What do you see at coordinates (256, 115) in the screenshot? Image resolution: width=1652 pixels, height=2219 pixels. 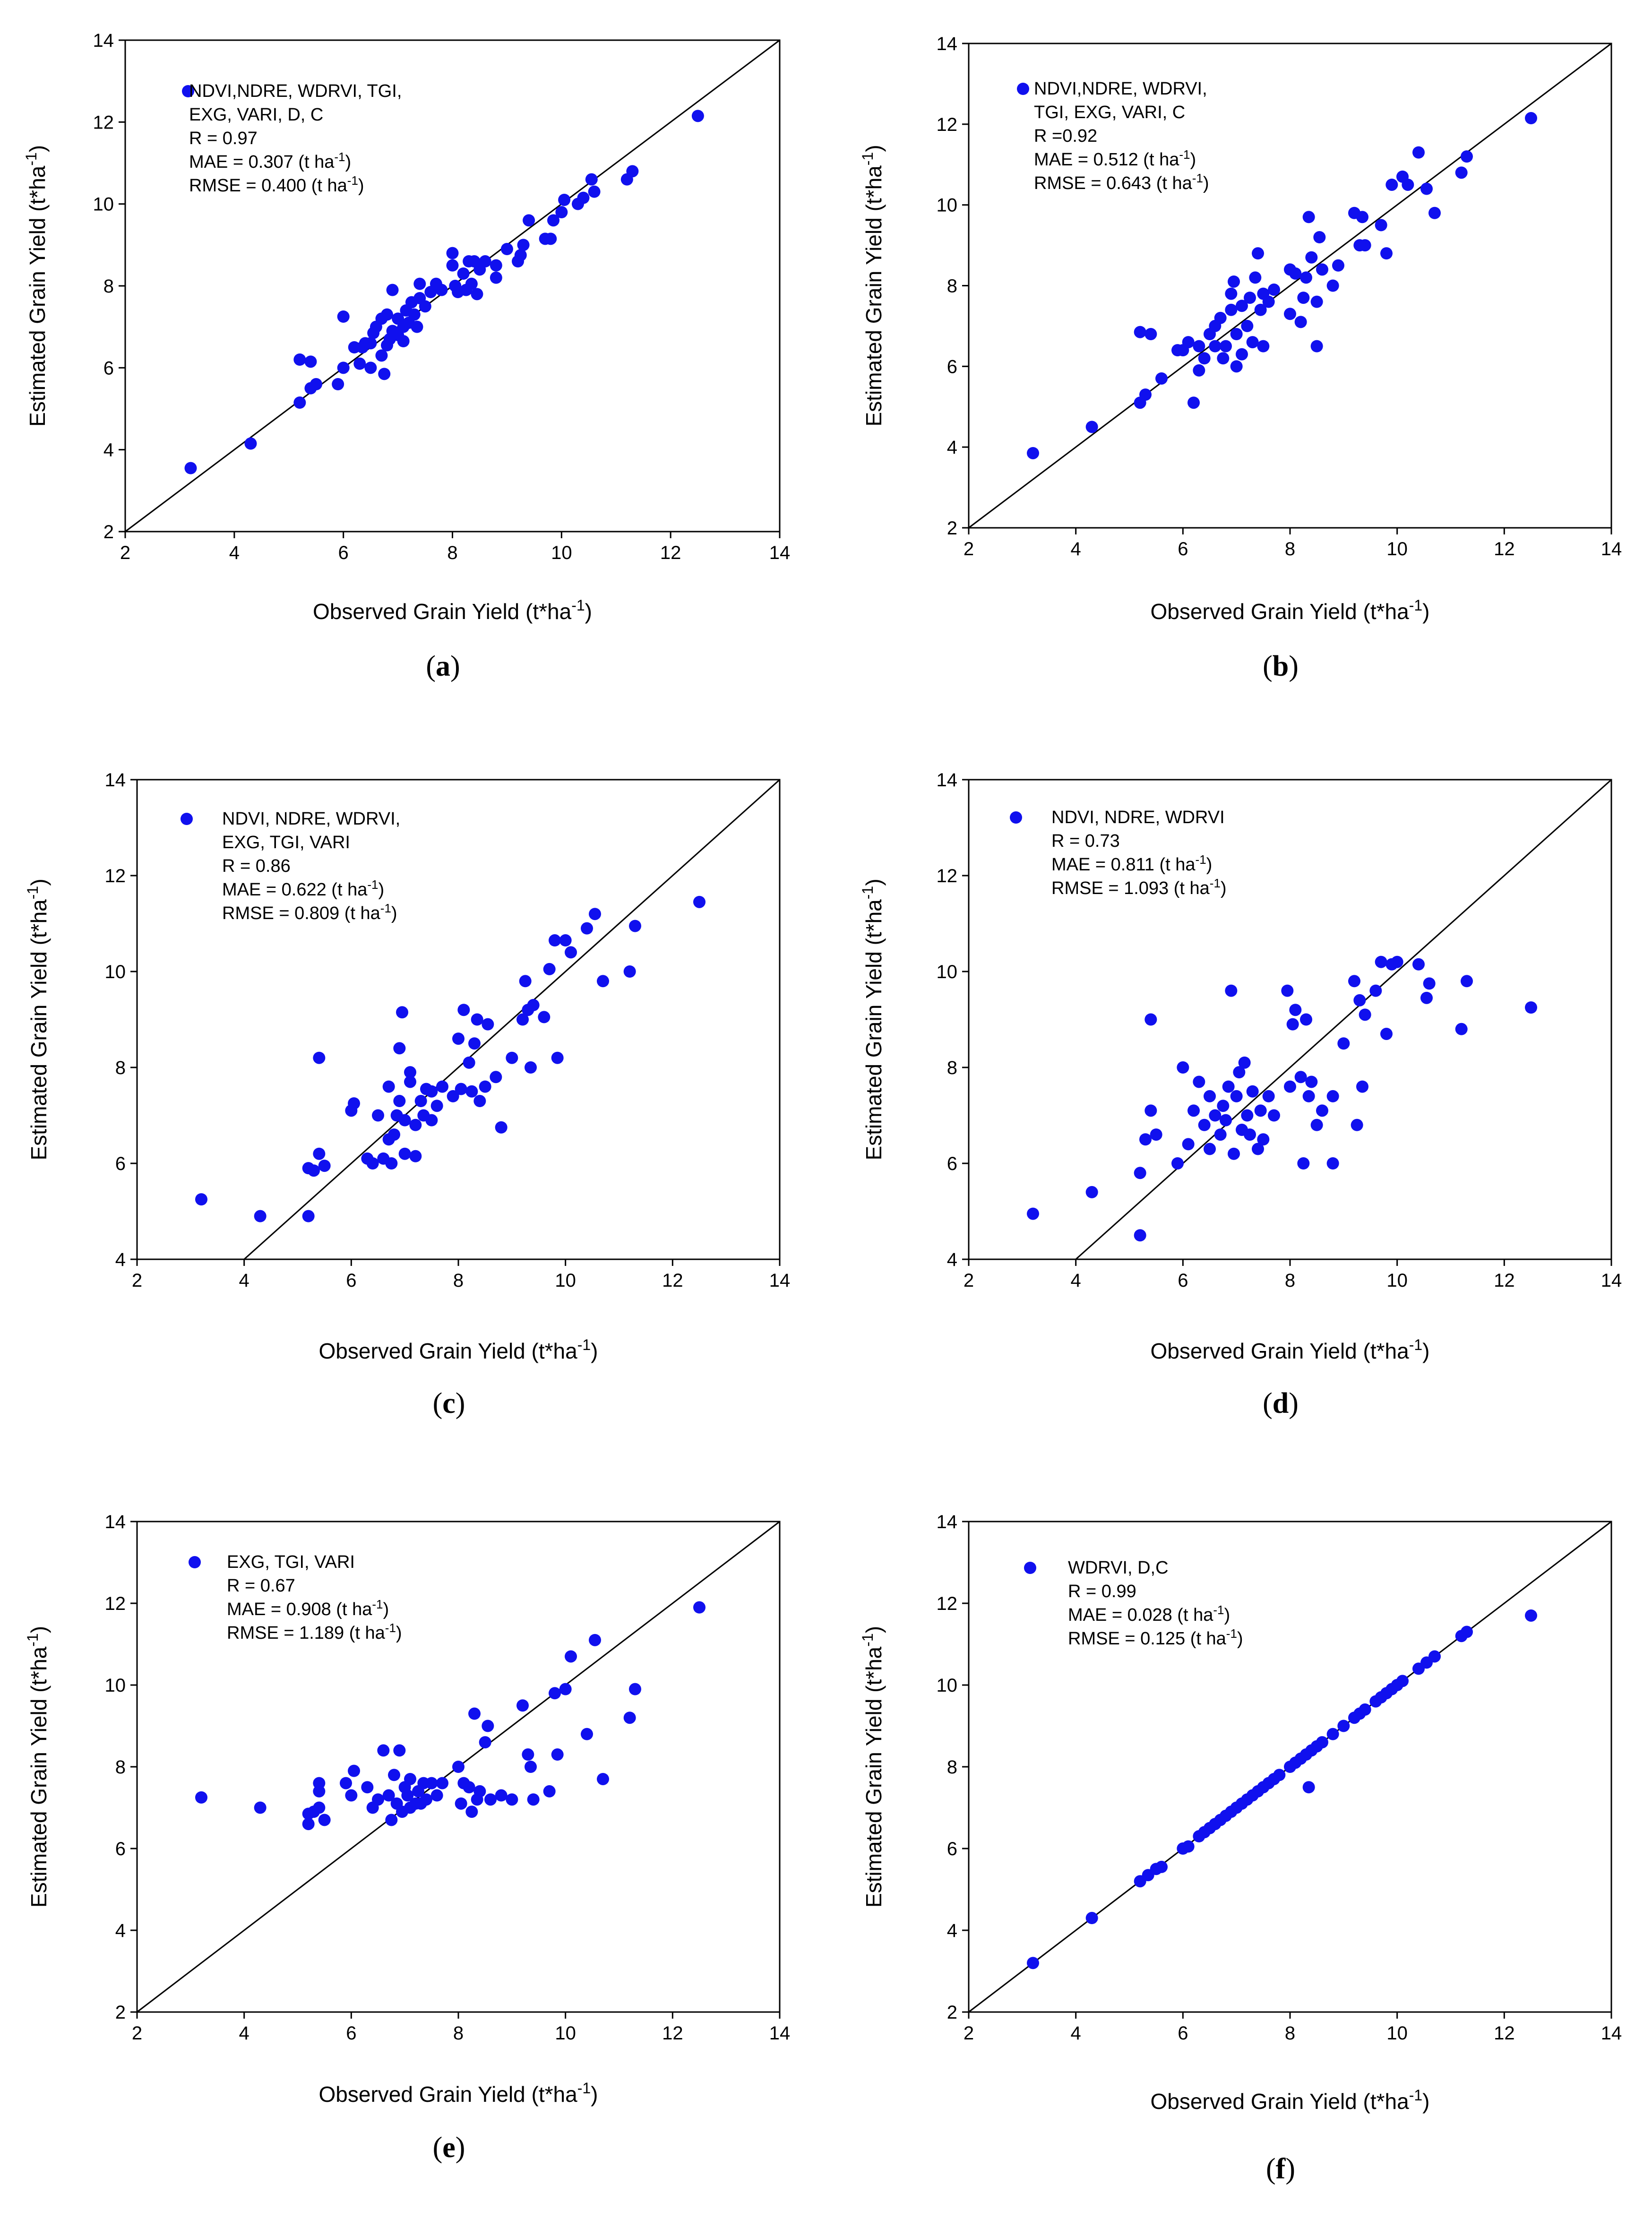 I see `legend-line: EXG, VARI, D, C` at bounding box center [256, 115].